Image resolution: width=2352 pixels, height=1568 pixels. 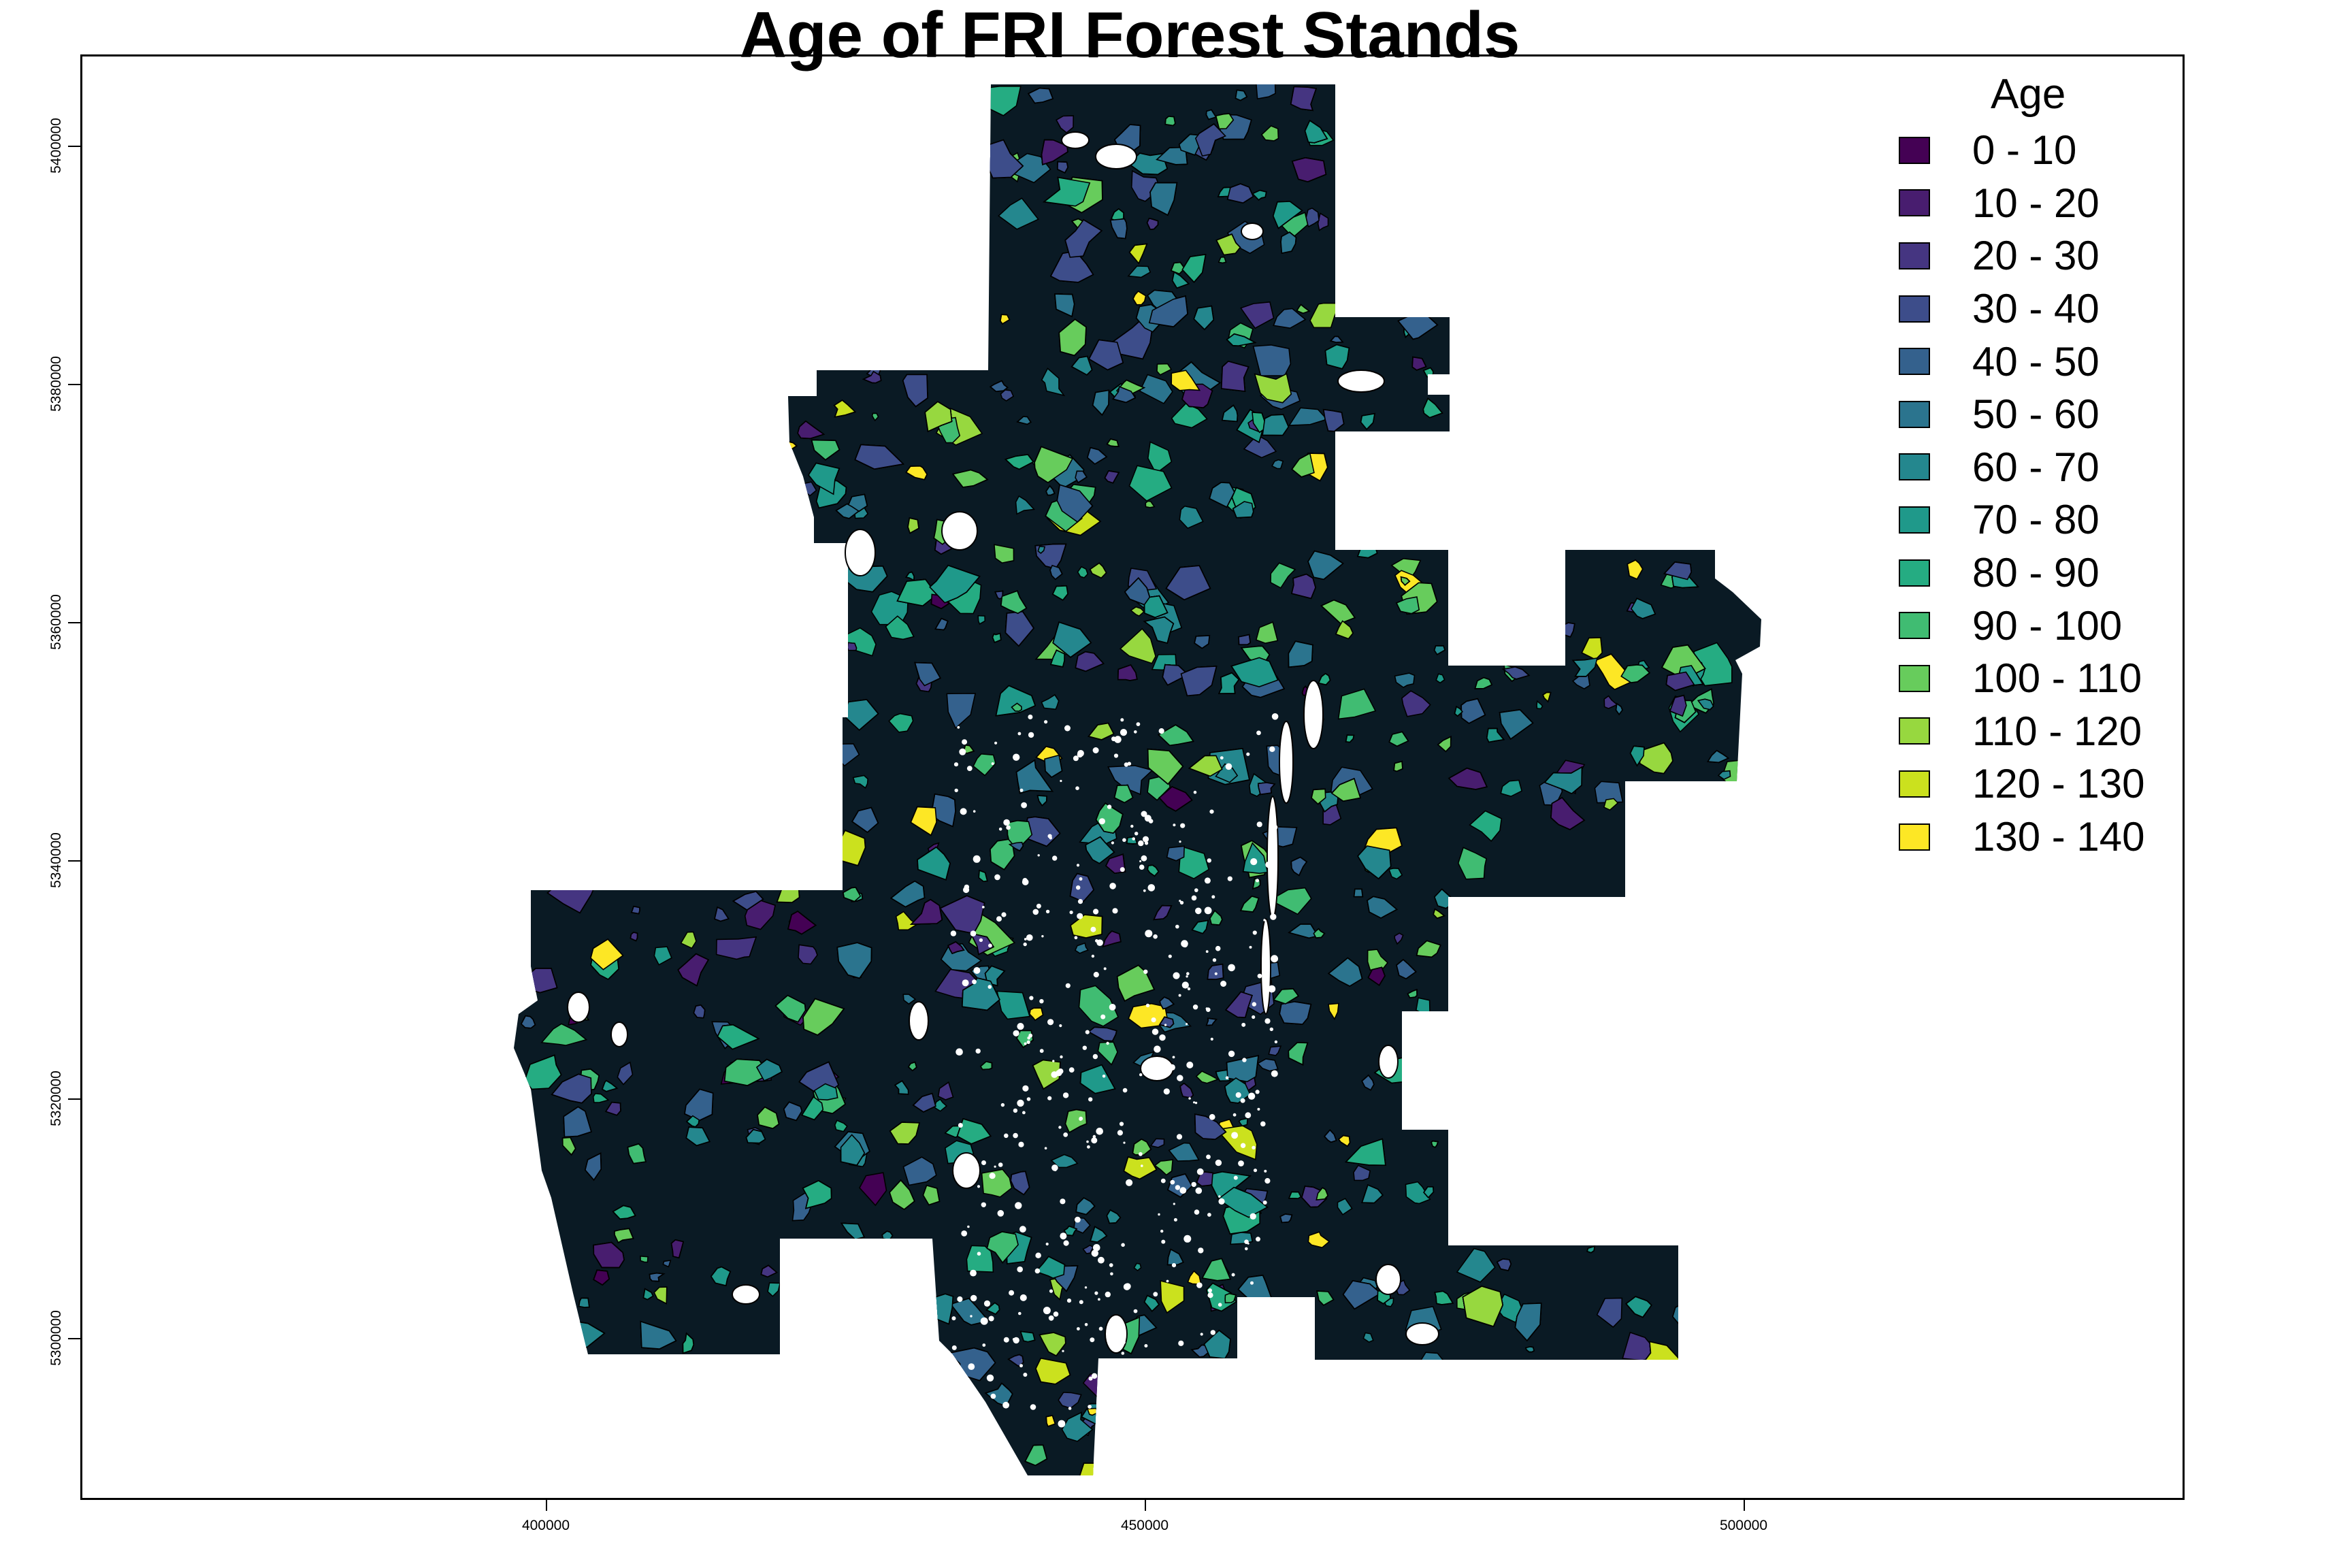 I want to click on legend-label: 10 - 20, so click(x=2036, y=203).